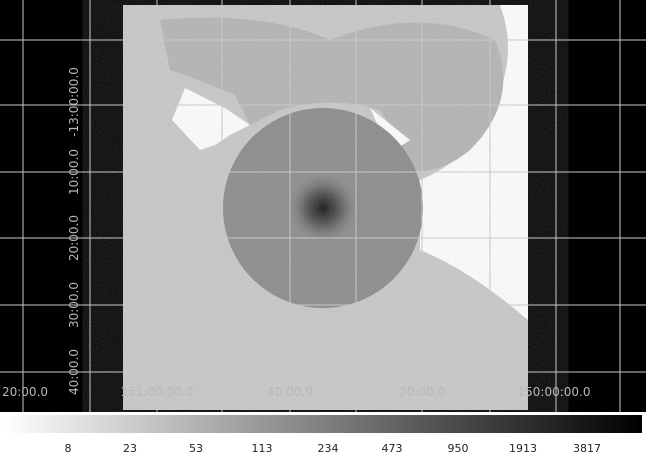 This screenshot has width=646, height=457. I want to click on colorbar-label: 3817, so click(587, 448).